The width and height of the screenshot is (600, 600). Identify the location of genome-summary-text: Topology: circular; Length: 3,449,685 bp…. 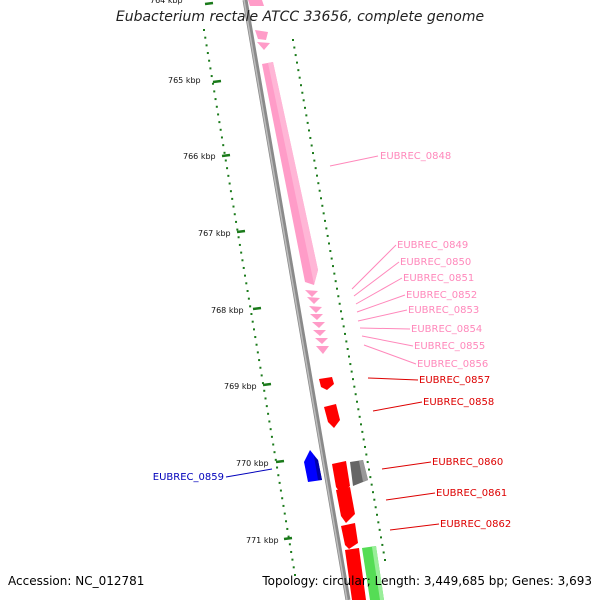
(427, 581).